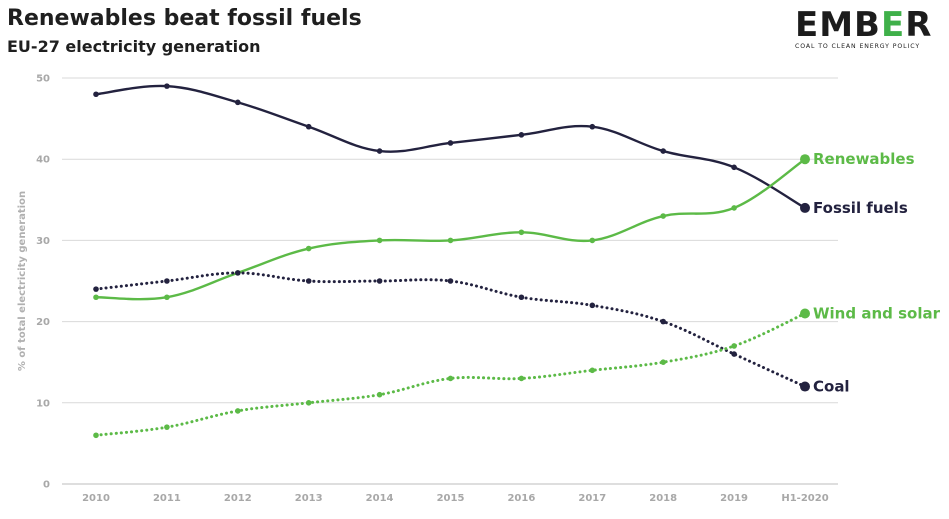  I want to click on point-coal-2019, so click(734, 354).